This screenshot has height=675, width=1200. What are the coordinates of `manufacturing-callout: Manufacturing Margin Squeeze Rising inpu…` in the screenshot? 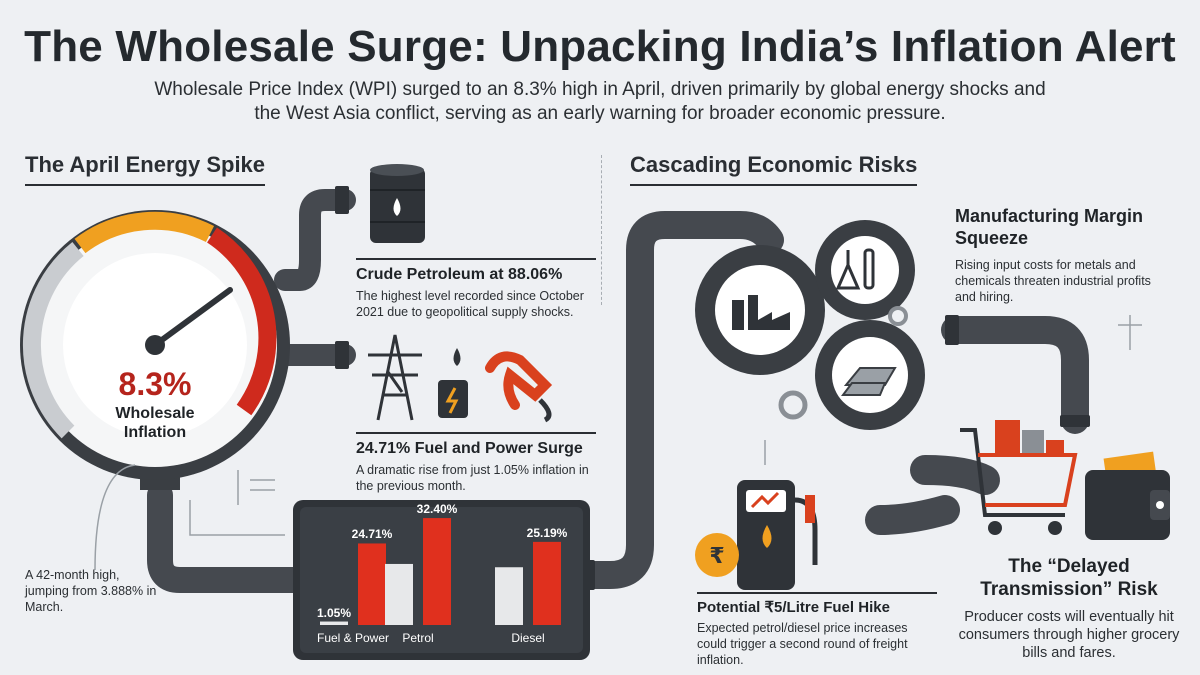 It's located at (1060, 255).